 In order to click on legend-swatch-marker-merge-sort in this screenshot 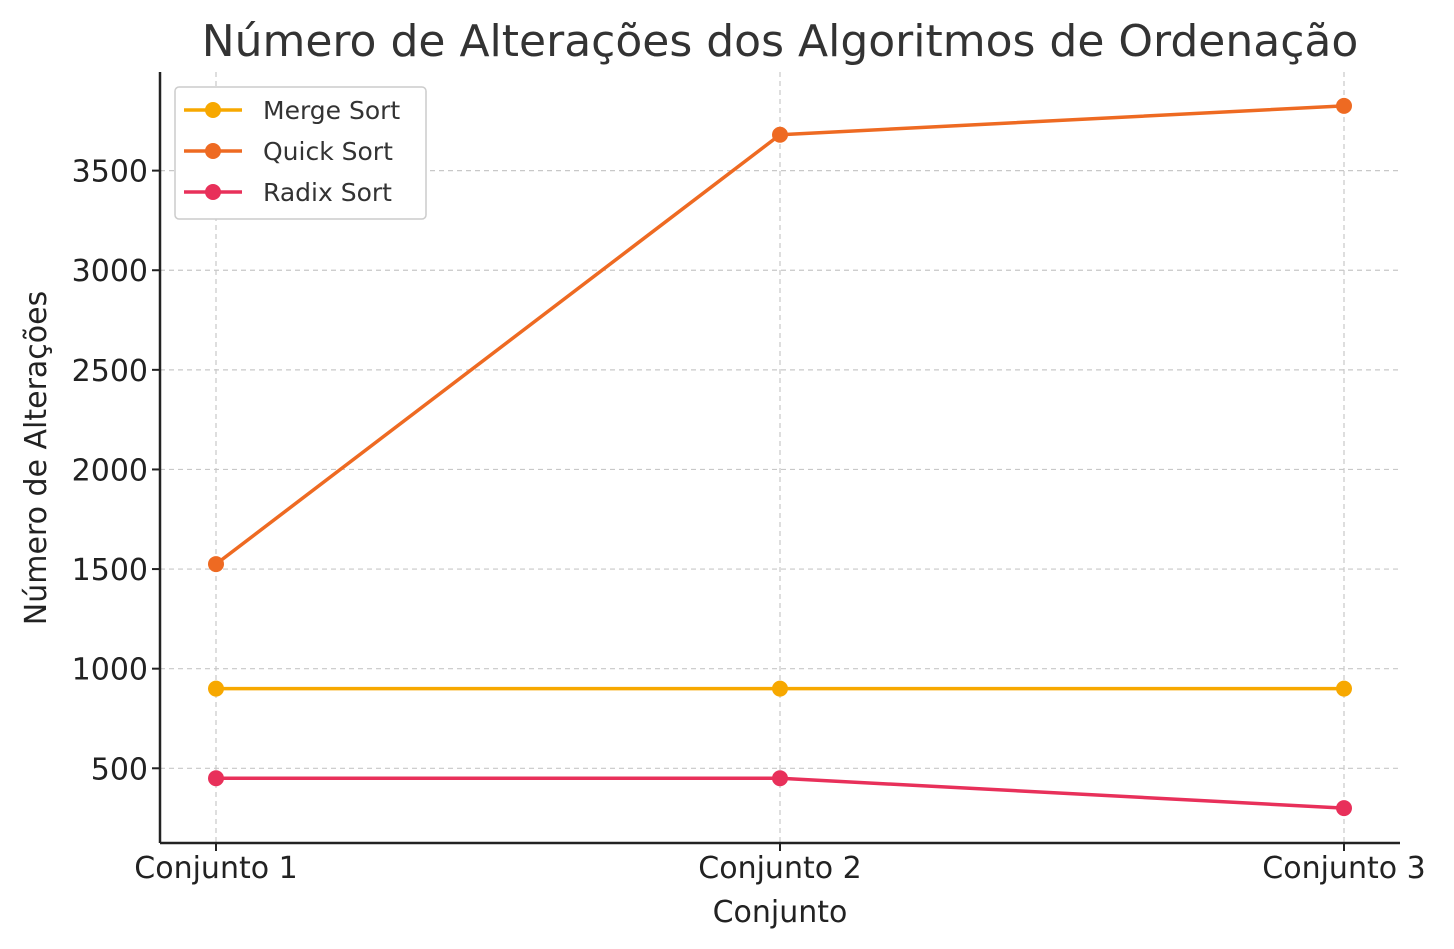, I will do `click(213, 110)`.